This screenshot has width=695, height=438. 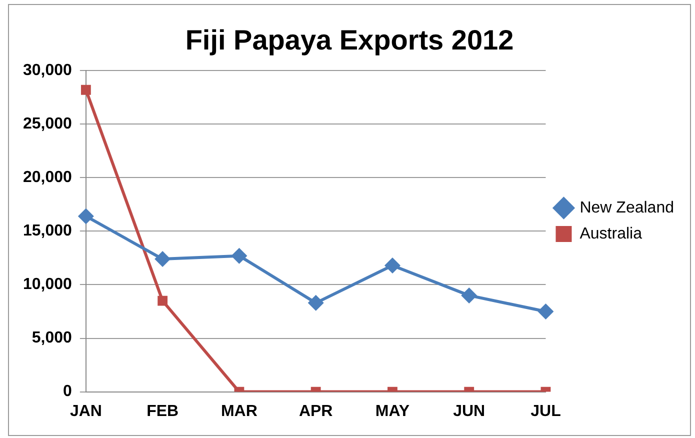 I want to click on x-tick-label: MAR, so click(x=239, y=411).